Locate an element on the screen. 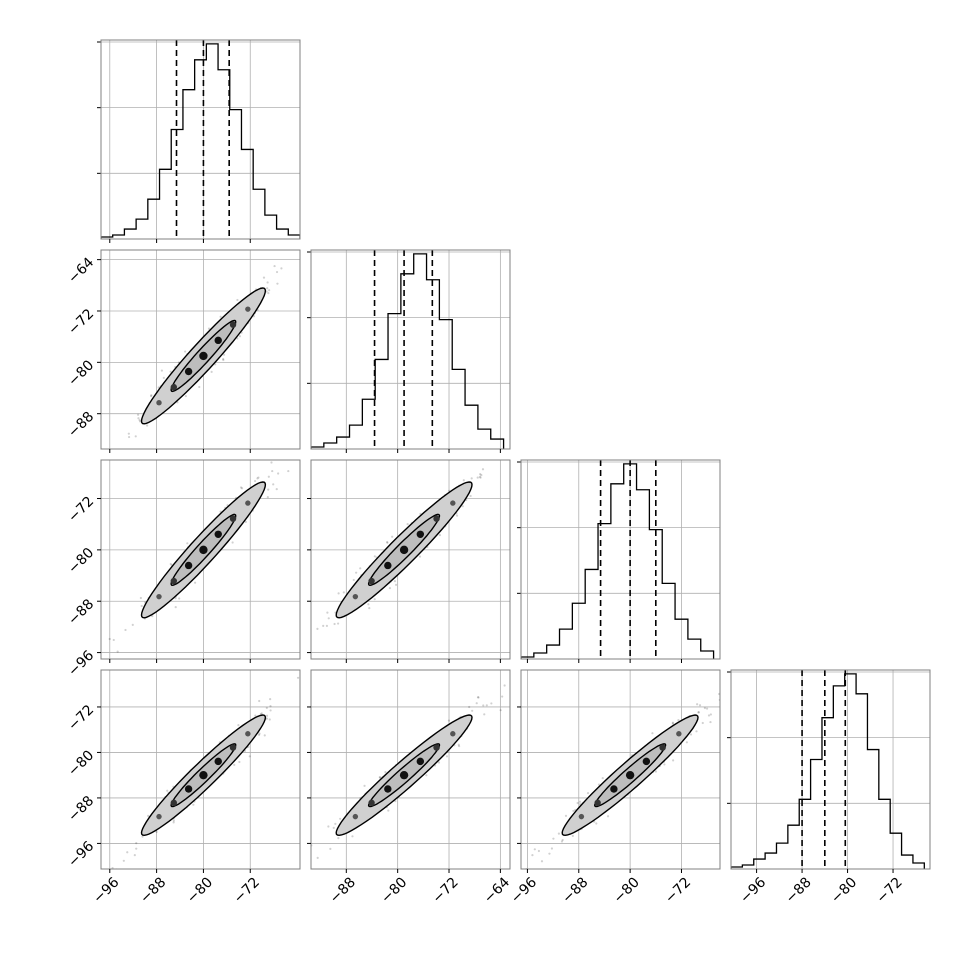  y-tick-label: −72 is located at coordinates (81, 509).